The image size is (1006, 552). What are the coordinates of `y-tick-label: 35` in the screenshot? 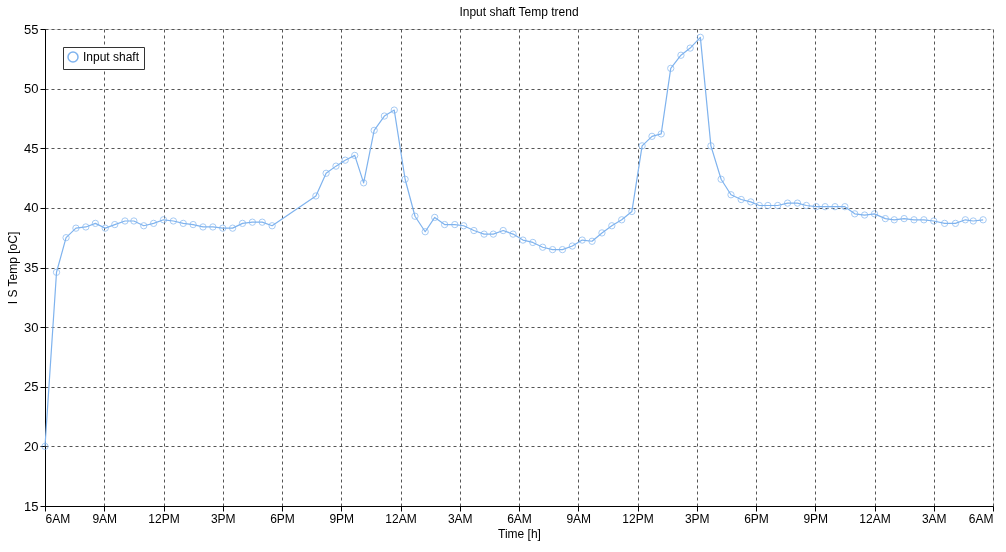 It's located at (31, 267).